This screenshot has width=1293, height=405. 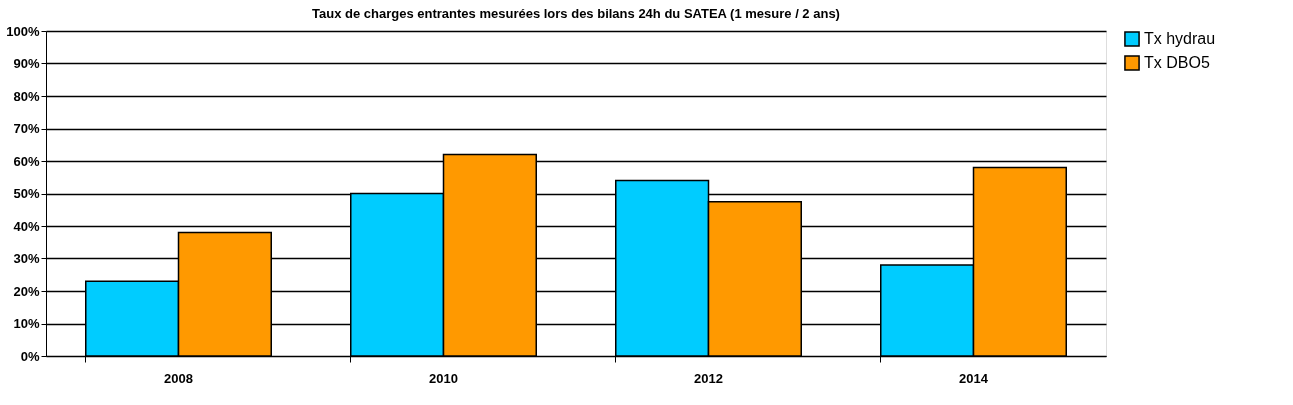 What do you see at coordinates (26, 193) in the screenshot?
I see `y-tick-label: 50%` at bounding box center [26, 193].